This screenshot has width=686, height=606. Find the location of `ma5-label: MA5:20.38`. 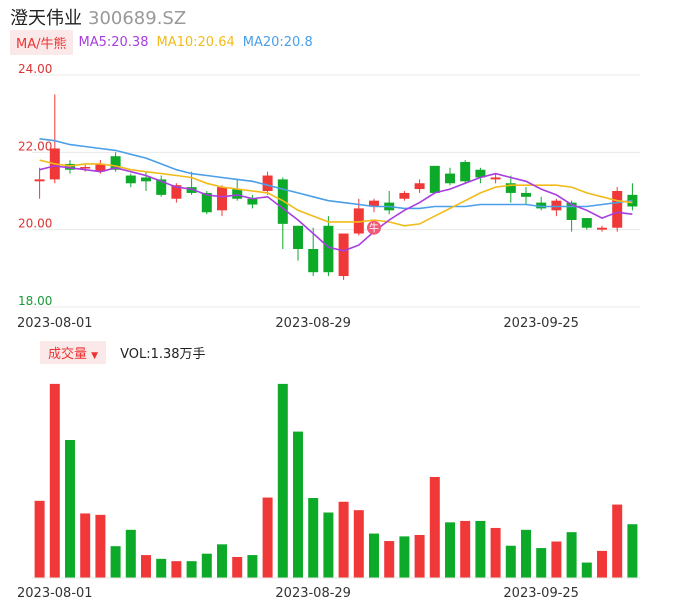

ma5-label: MA5:20.38 is located at coordinates (113, 42).